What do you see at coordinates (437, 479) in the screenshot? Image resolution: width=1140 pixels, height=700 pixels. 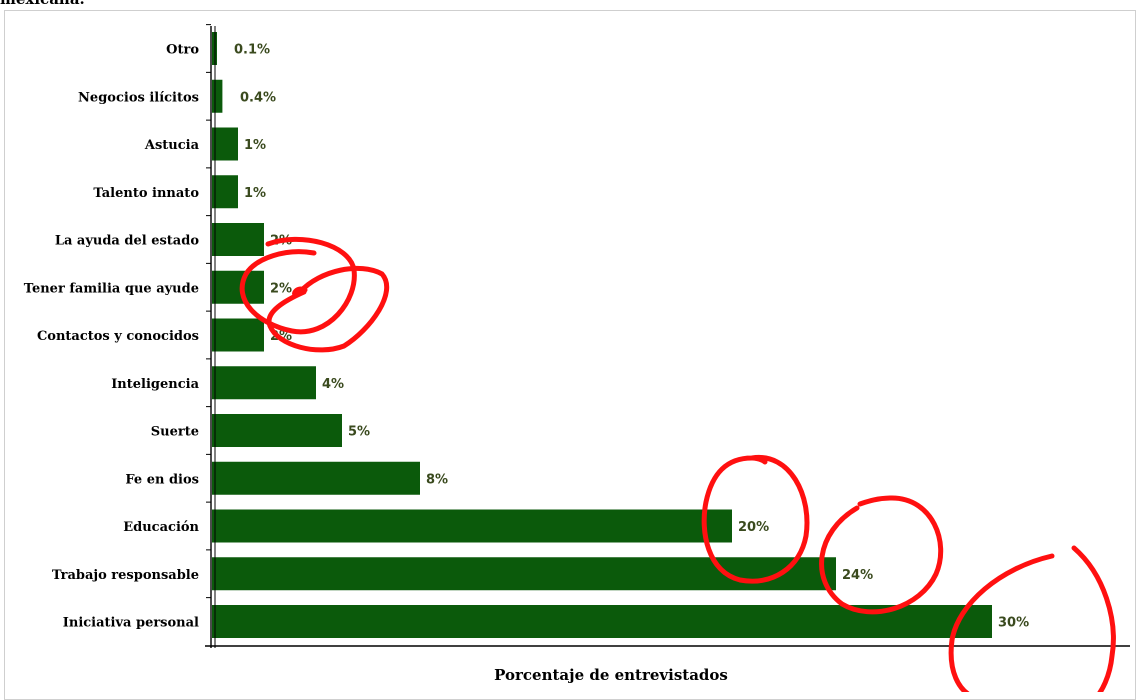 I see `value-label: 8%` at bounding box center [437, 479].